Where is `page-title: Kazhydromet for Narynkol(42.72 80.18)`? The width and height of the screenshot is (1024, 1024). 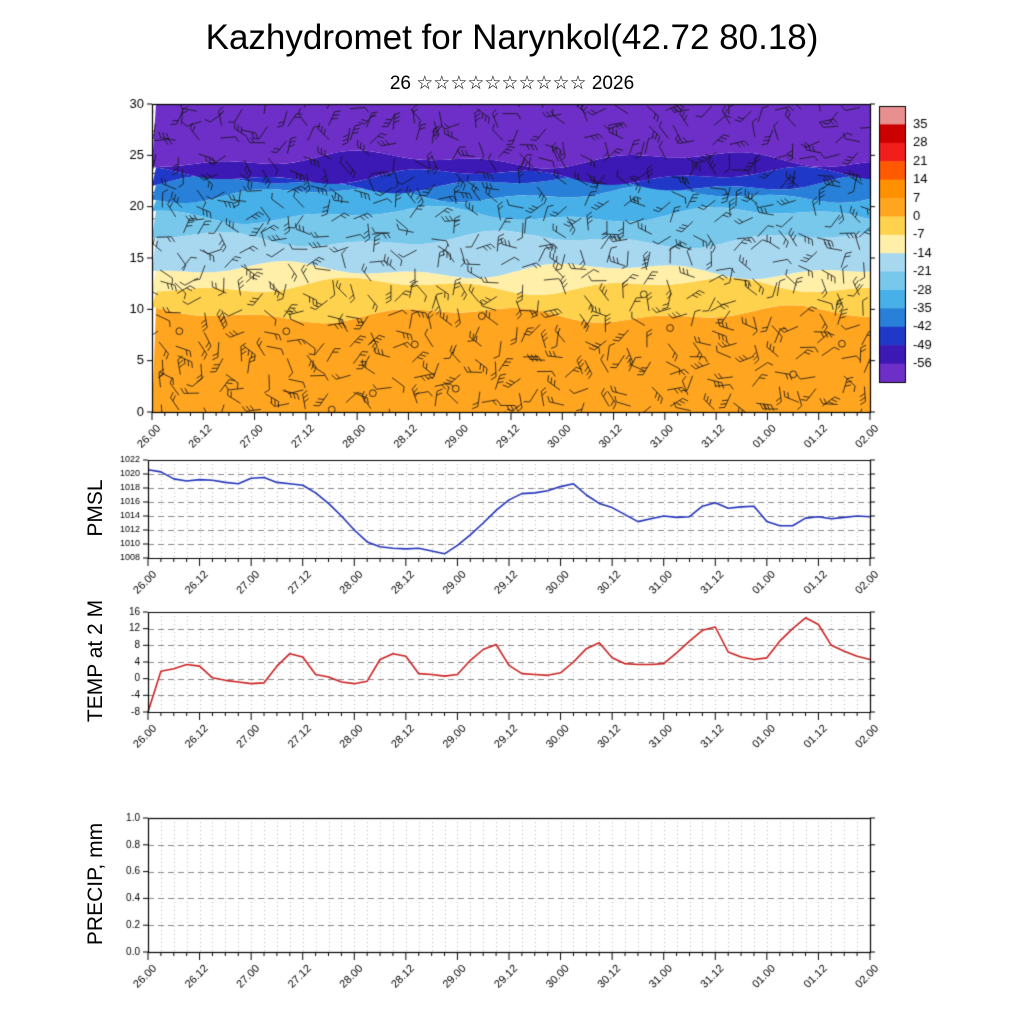 page-title: Kazhydromet for Narynkol(42.72 80.18) is located at coordinates (512, 37).